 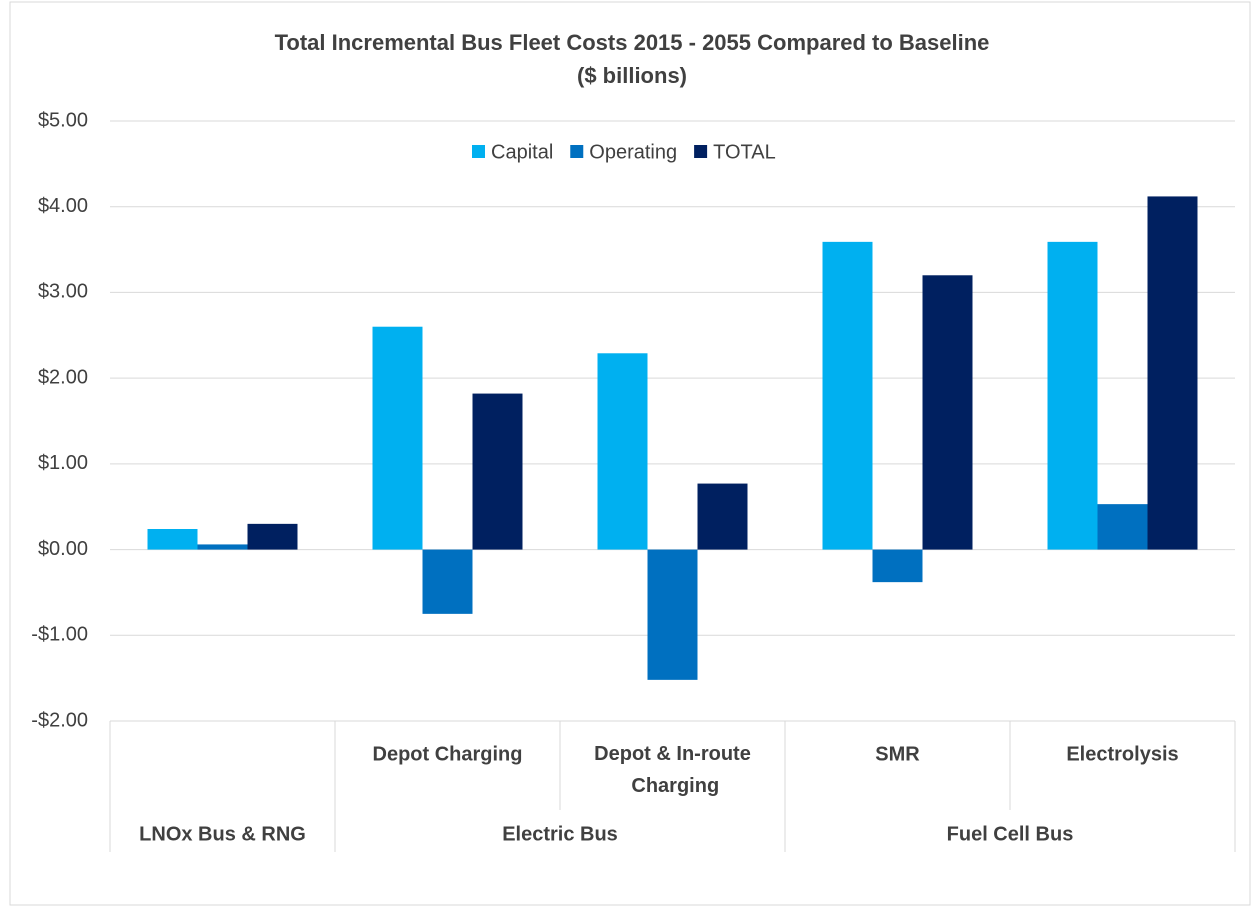 What do you see at coordinates (633, 152) in the screenshot?
I see `legend-label: Operating` at bounding box center [633, 152].